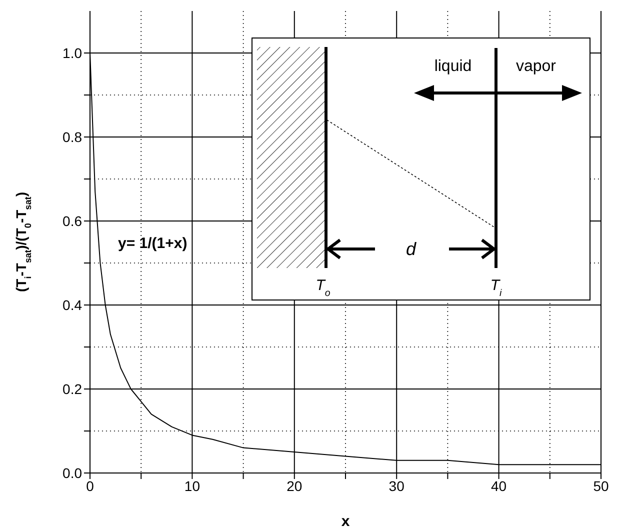 This screenshot has width=629, height=532. Describe the element at coordinates (72, 472) in the screenshot. I see `y-tick-label: 0.0` at that location.